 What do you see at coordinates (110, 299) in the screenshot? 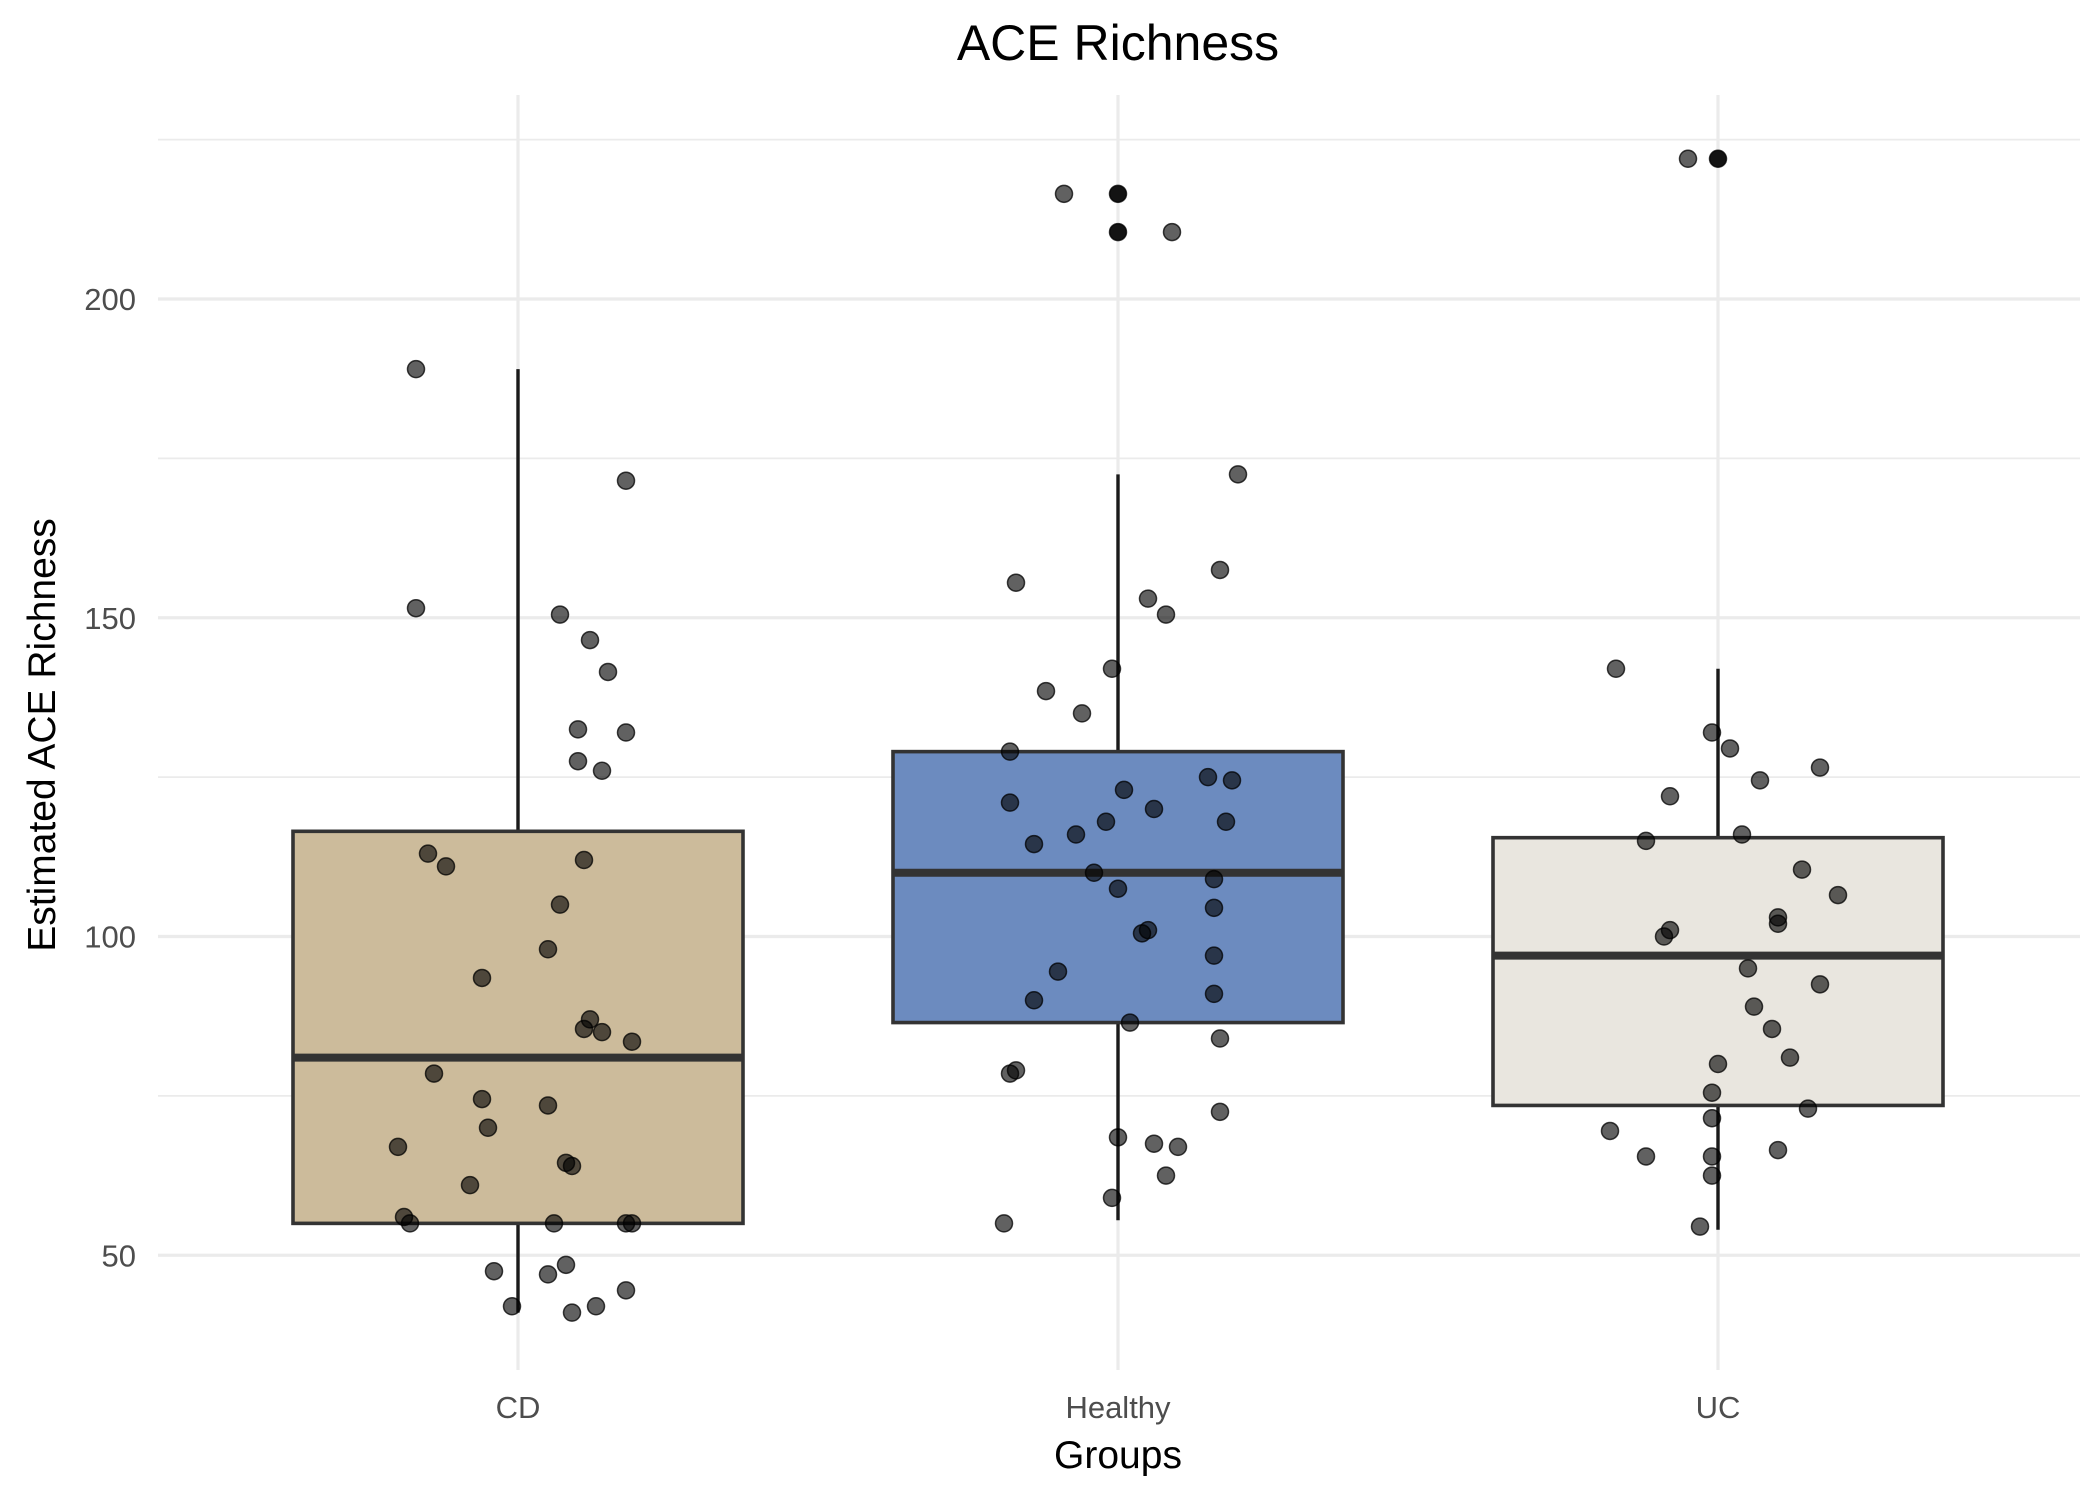
I see `y-tick-label: 200` at bounding box center [110, 299].